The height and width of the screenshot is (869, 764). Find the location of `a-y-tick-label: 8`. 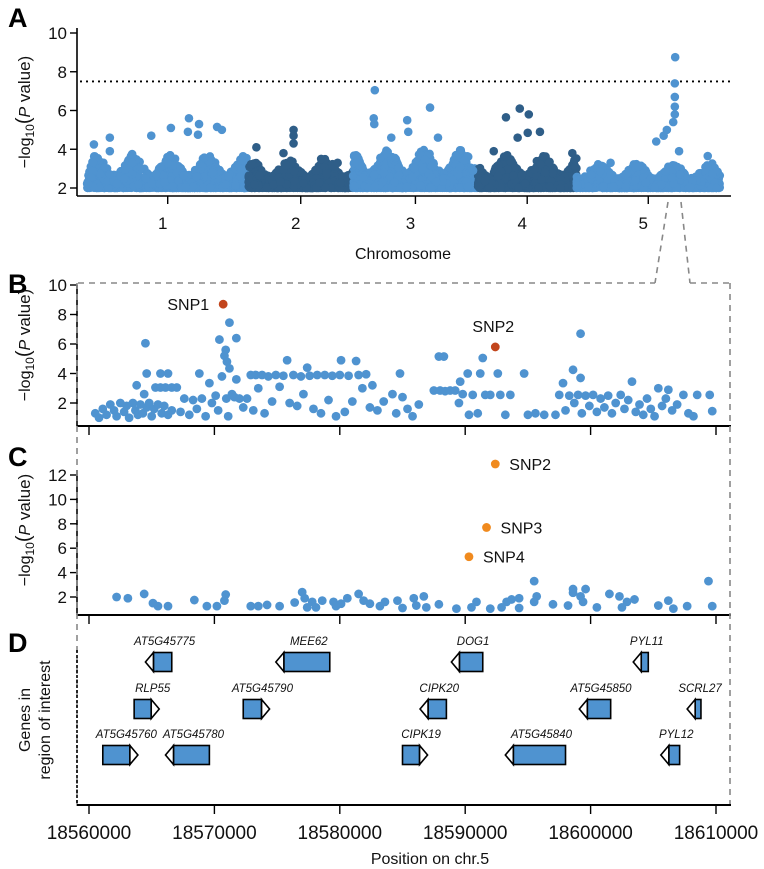

a-y-tick-label: 8 is located at coordinates (62, 72).